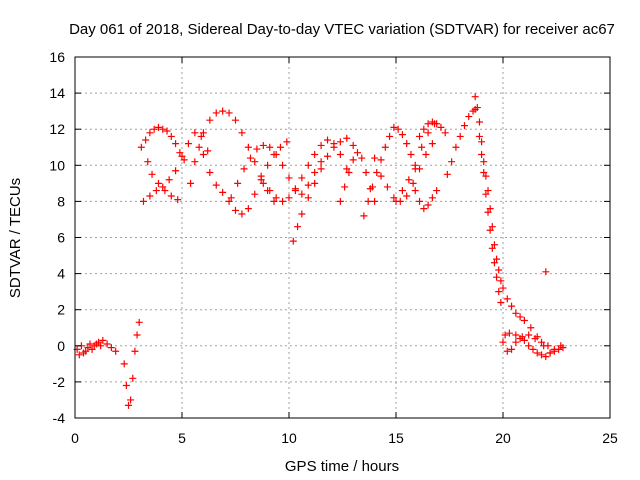  I want to click on series-tail-low-b, so click(533, 341).